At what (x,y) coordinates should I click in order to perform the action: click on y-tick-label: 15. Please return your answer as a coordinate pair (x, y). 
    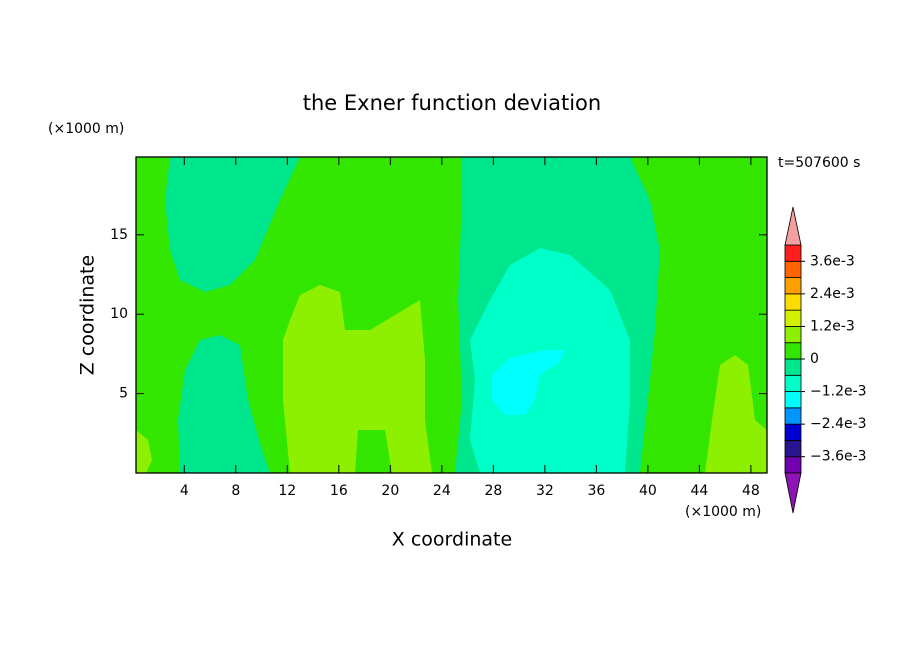
    Looking at the image, I should click on (119, 235).